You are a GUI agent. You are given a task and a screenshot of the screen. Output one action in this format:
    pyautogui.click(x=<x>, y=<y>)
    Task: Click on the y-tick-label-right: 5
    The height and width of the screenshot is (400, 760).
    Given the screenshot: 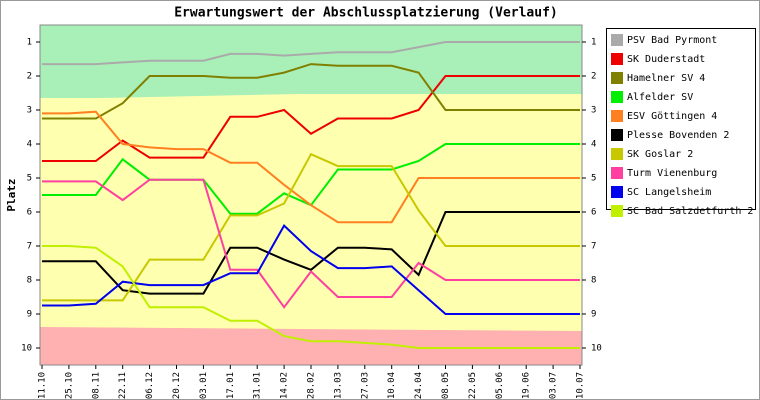 What is the action you would take?
    pyautogui.click(x=593, y=179)
    